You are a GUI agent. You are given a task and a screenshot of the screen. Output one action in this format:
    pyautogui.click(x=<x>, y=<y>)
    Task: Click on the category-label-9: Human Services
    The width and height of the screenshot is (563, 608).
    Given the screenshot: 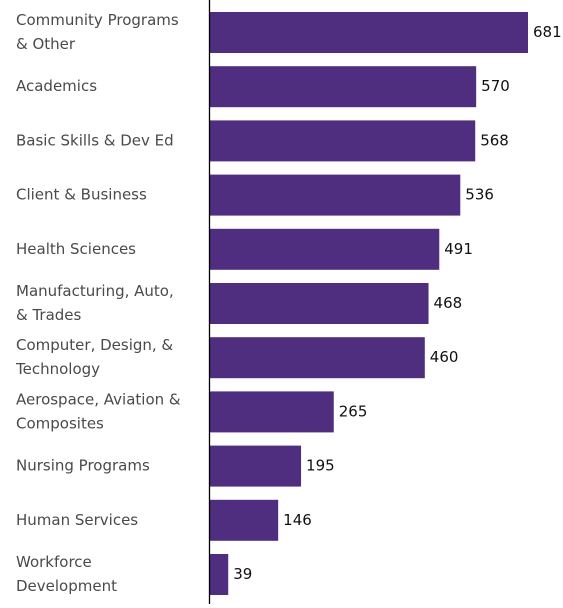 What is the action you would take?
    pyautogui.click(x=77, y=520)
    